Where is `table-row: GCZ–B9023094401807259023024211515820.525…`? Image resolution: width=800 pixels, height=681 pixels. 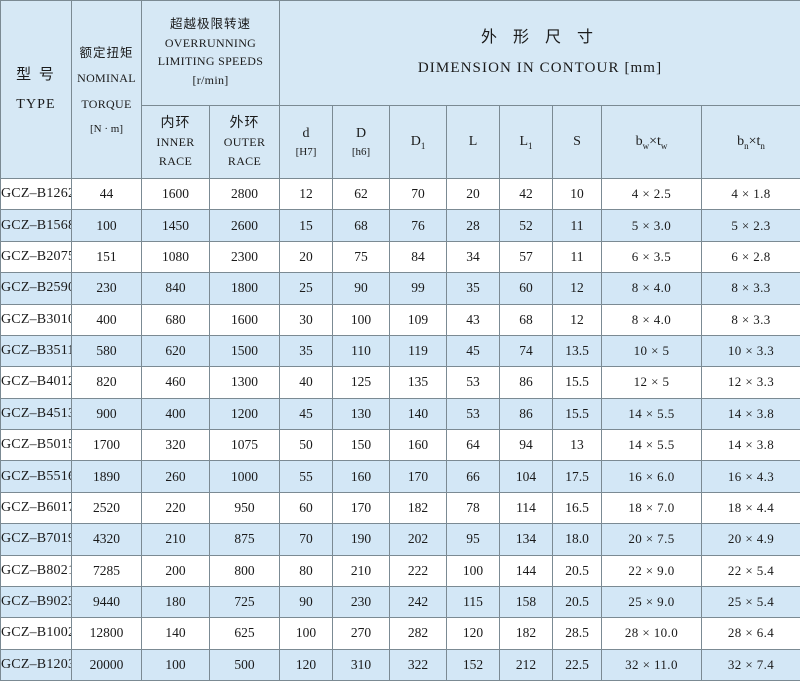
table-row: GCZ–B9023094401807259023024211515820.525… is located at coordinates (400, 602).